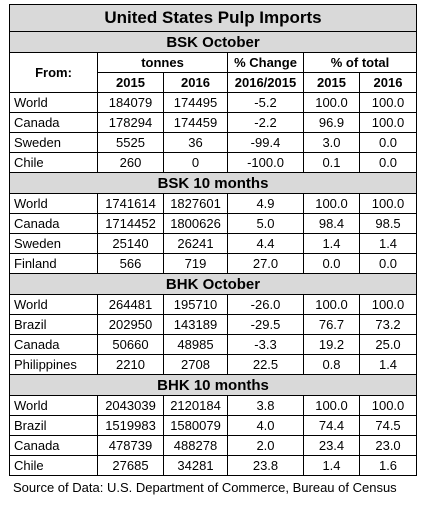  Describe the element at coordinates (195, 243) in the screenshot. I see `cell-value: 26241` at that location.